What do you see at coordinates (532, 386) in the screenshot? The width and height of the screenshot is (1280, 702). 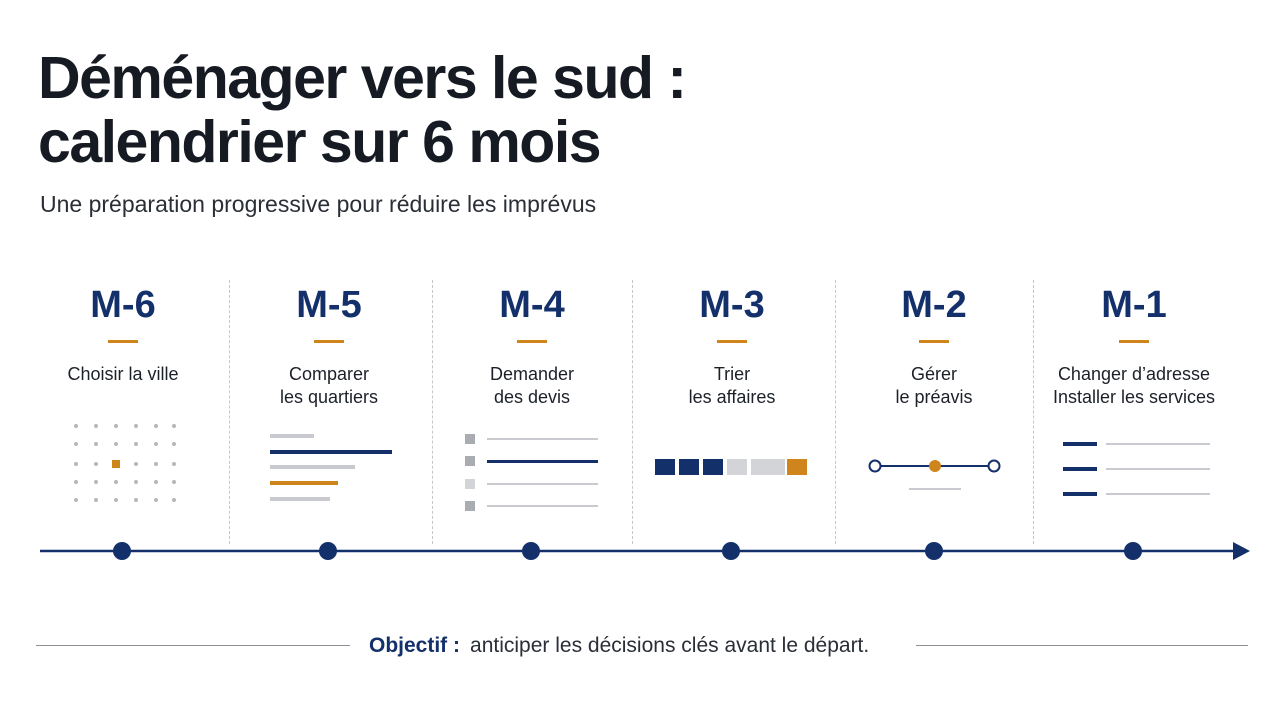 I see `step-task: Demander des devis` at bounding box center [532, 386].